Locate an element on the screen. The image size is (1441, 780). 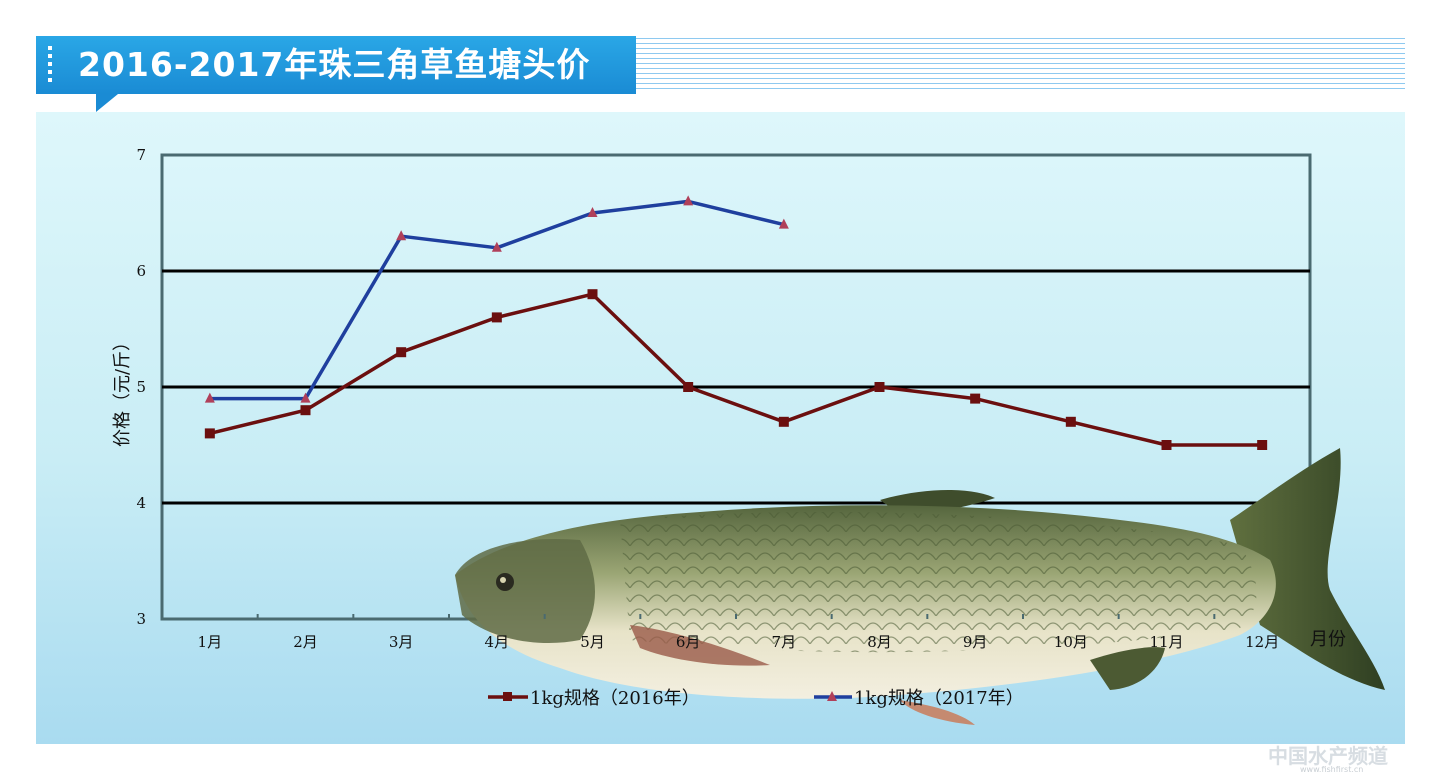
title-banner: 2016-2017年珠三角草鱼塘头价 is located at coordinates (336, 74).